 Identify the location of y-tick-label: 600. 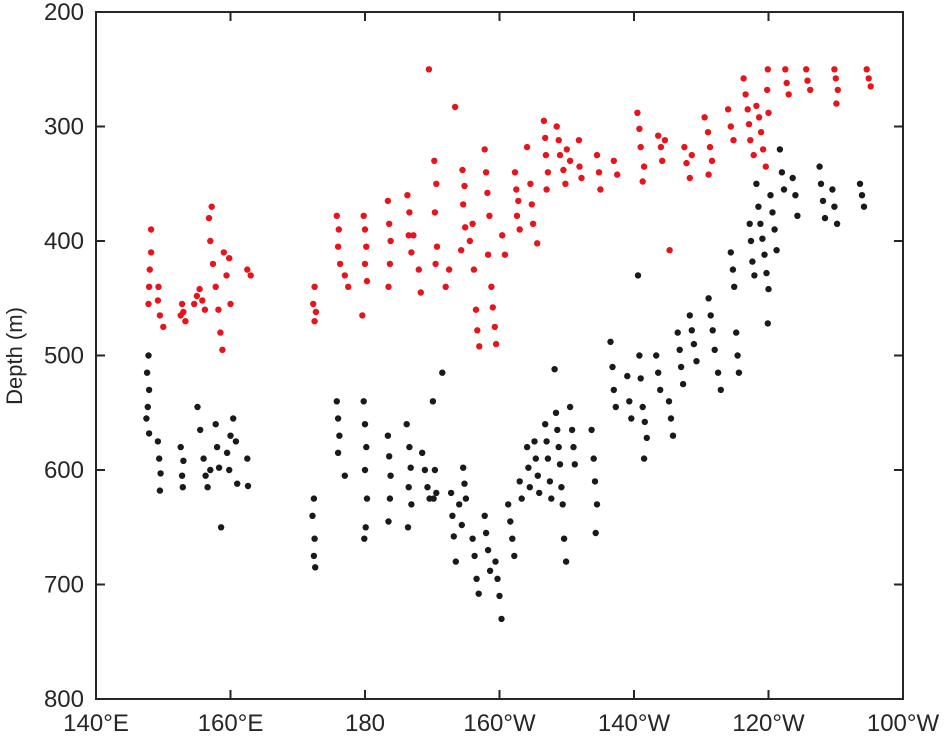
(64, 470).